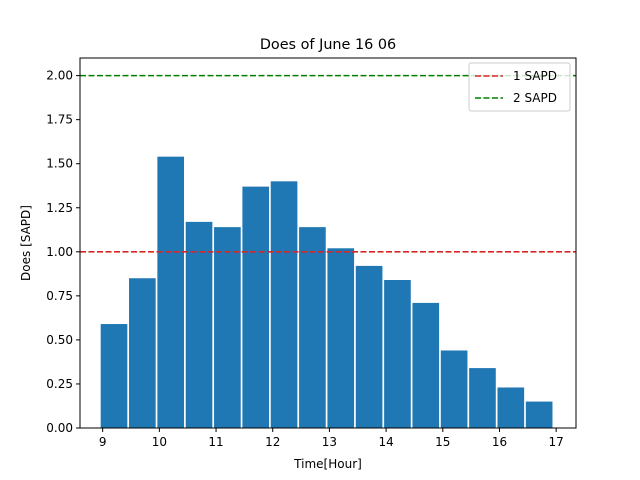  What do you see at coordinates (26, 243) in the screenshot?
I see `y-axis-label: Does [SAPD]` at bounding box center [26, 243].